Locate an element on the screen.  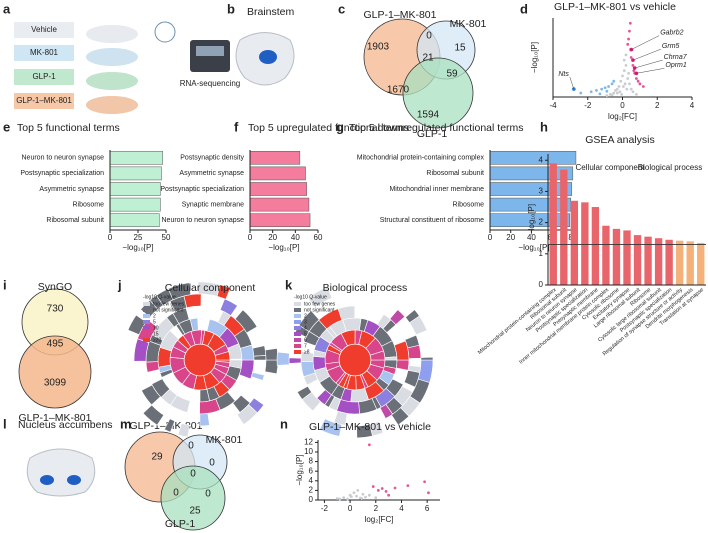
legend-title: -log10 Q-value is located at coordinates (310, 297).